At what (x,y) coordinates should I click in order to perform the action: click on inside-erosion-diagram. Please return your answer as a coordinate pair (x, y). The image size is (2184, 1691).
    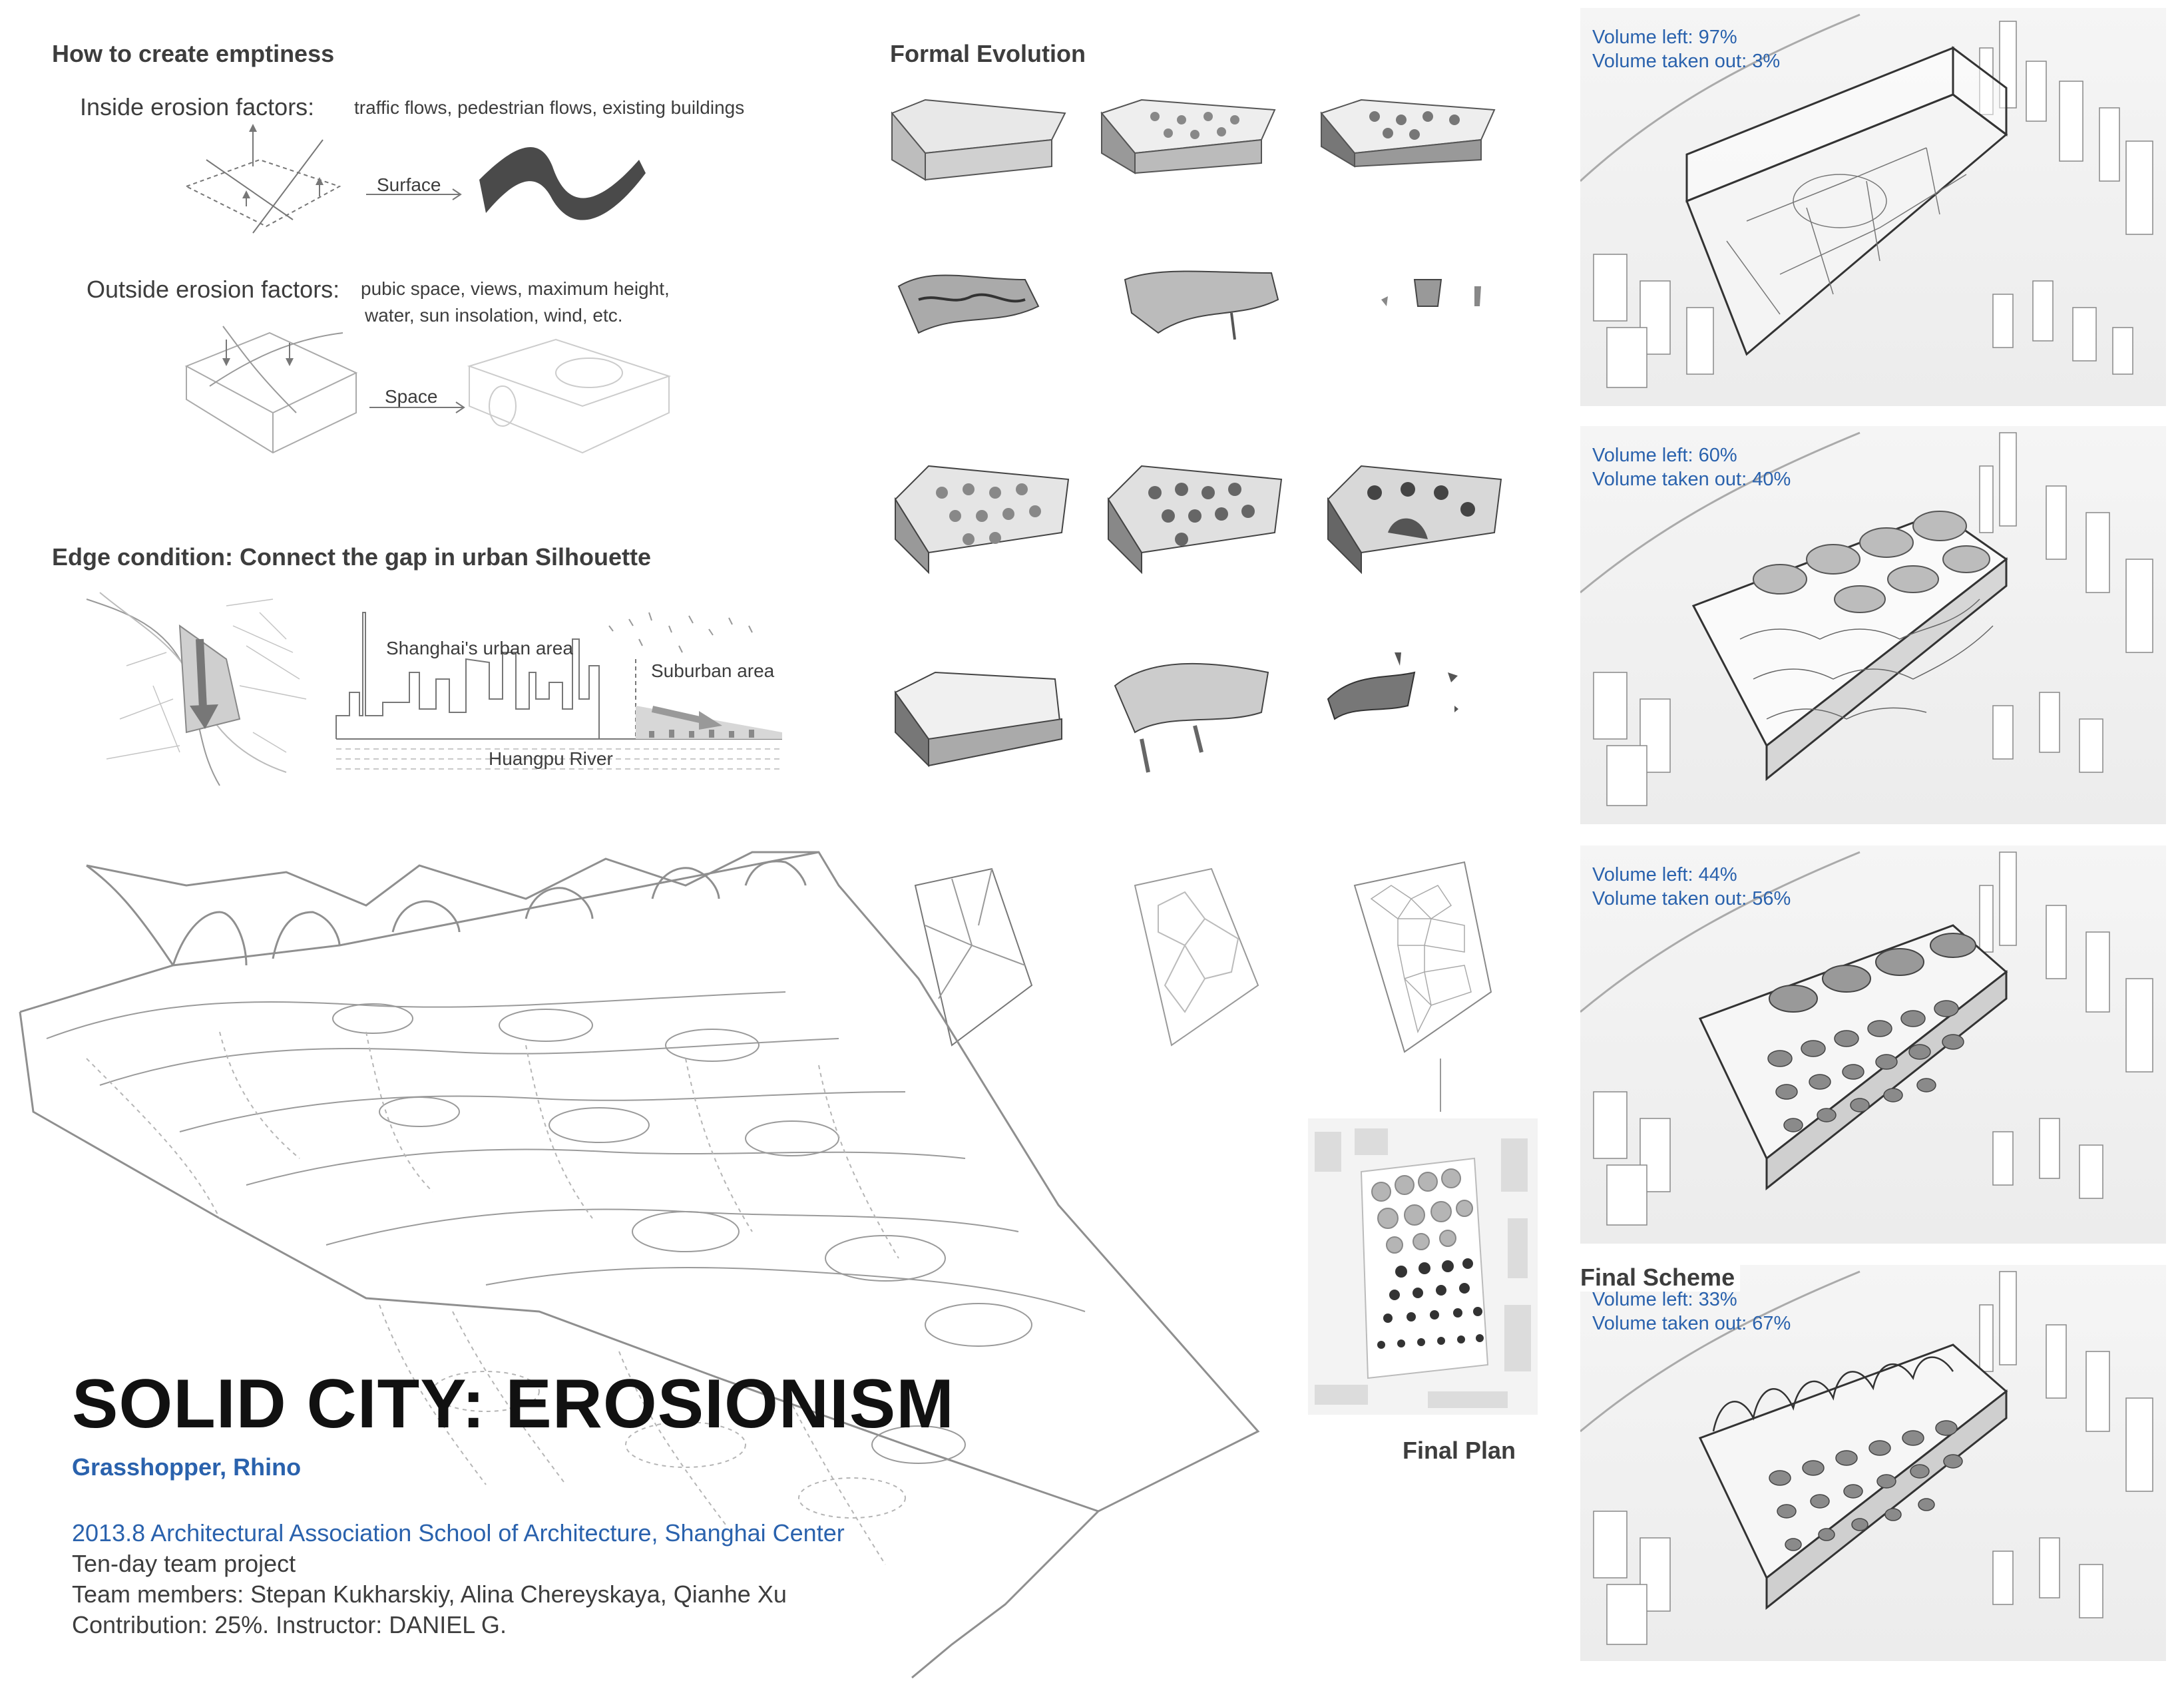
    Looking at the image, I should click on (415, 179).